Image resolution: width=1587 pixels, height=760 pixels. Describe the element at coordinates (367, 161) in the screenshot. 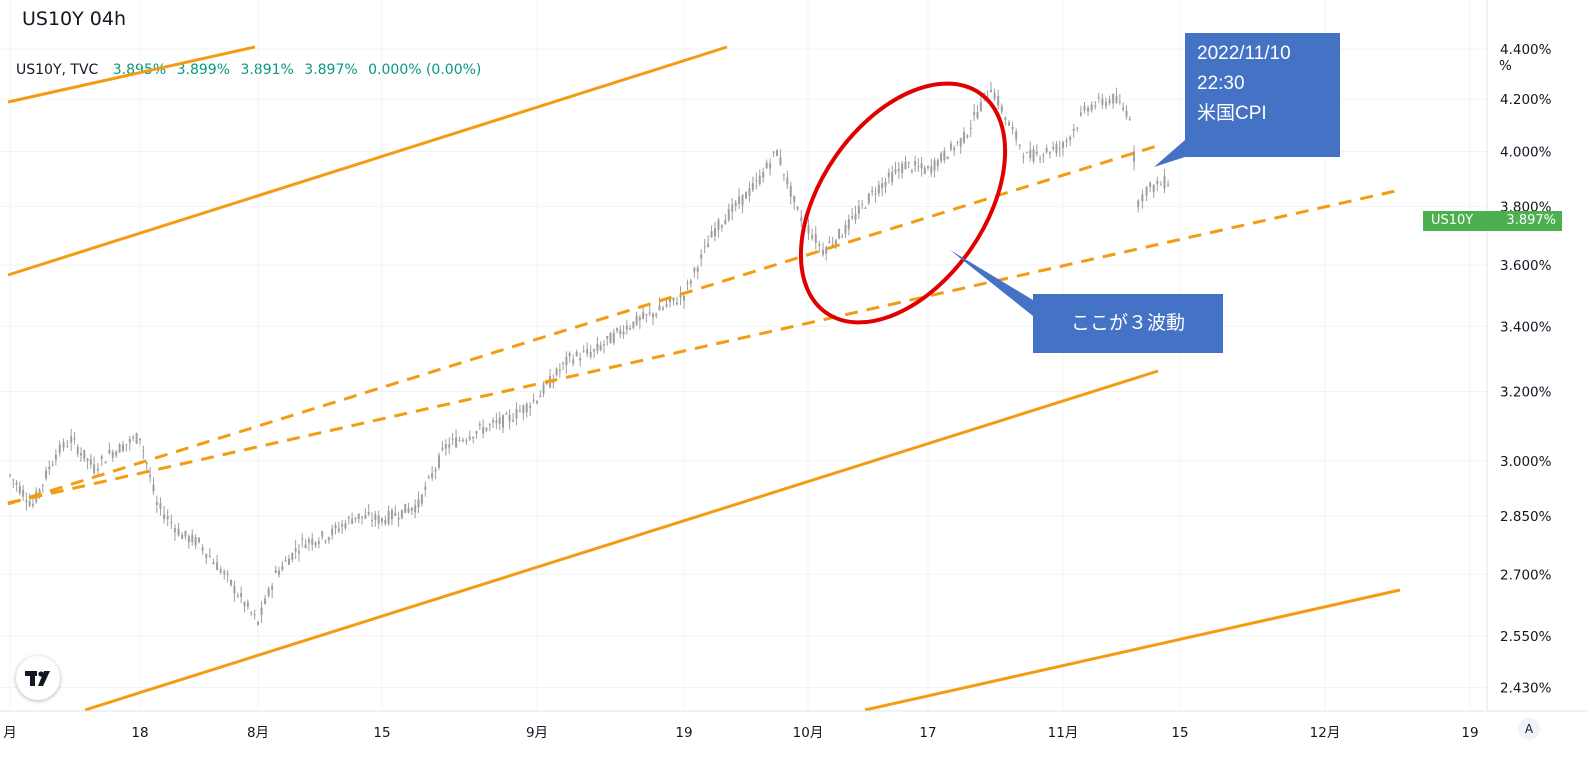

I see `channel-line-upper` at that location.